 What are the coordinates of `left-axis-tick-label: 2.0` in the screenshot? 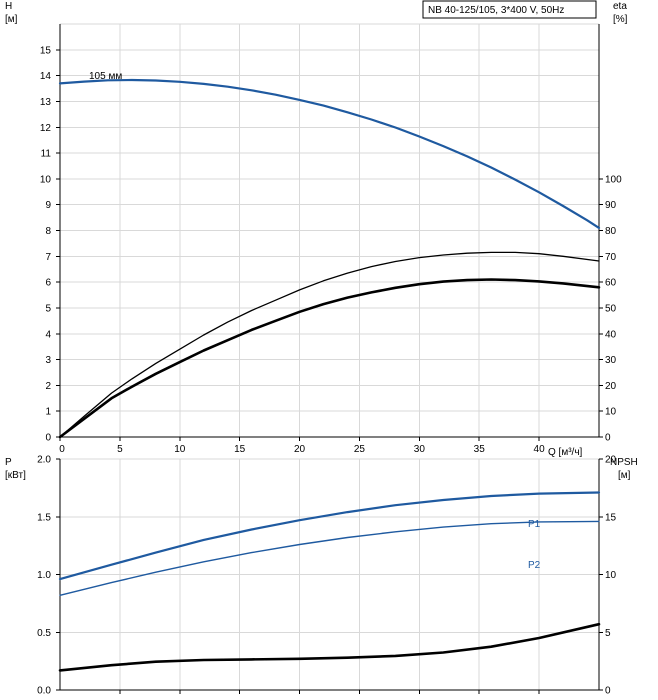 It's located at (44, 460).